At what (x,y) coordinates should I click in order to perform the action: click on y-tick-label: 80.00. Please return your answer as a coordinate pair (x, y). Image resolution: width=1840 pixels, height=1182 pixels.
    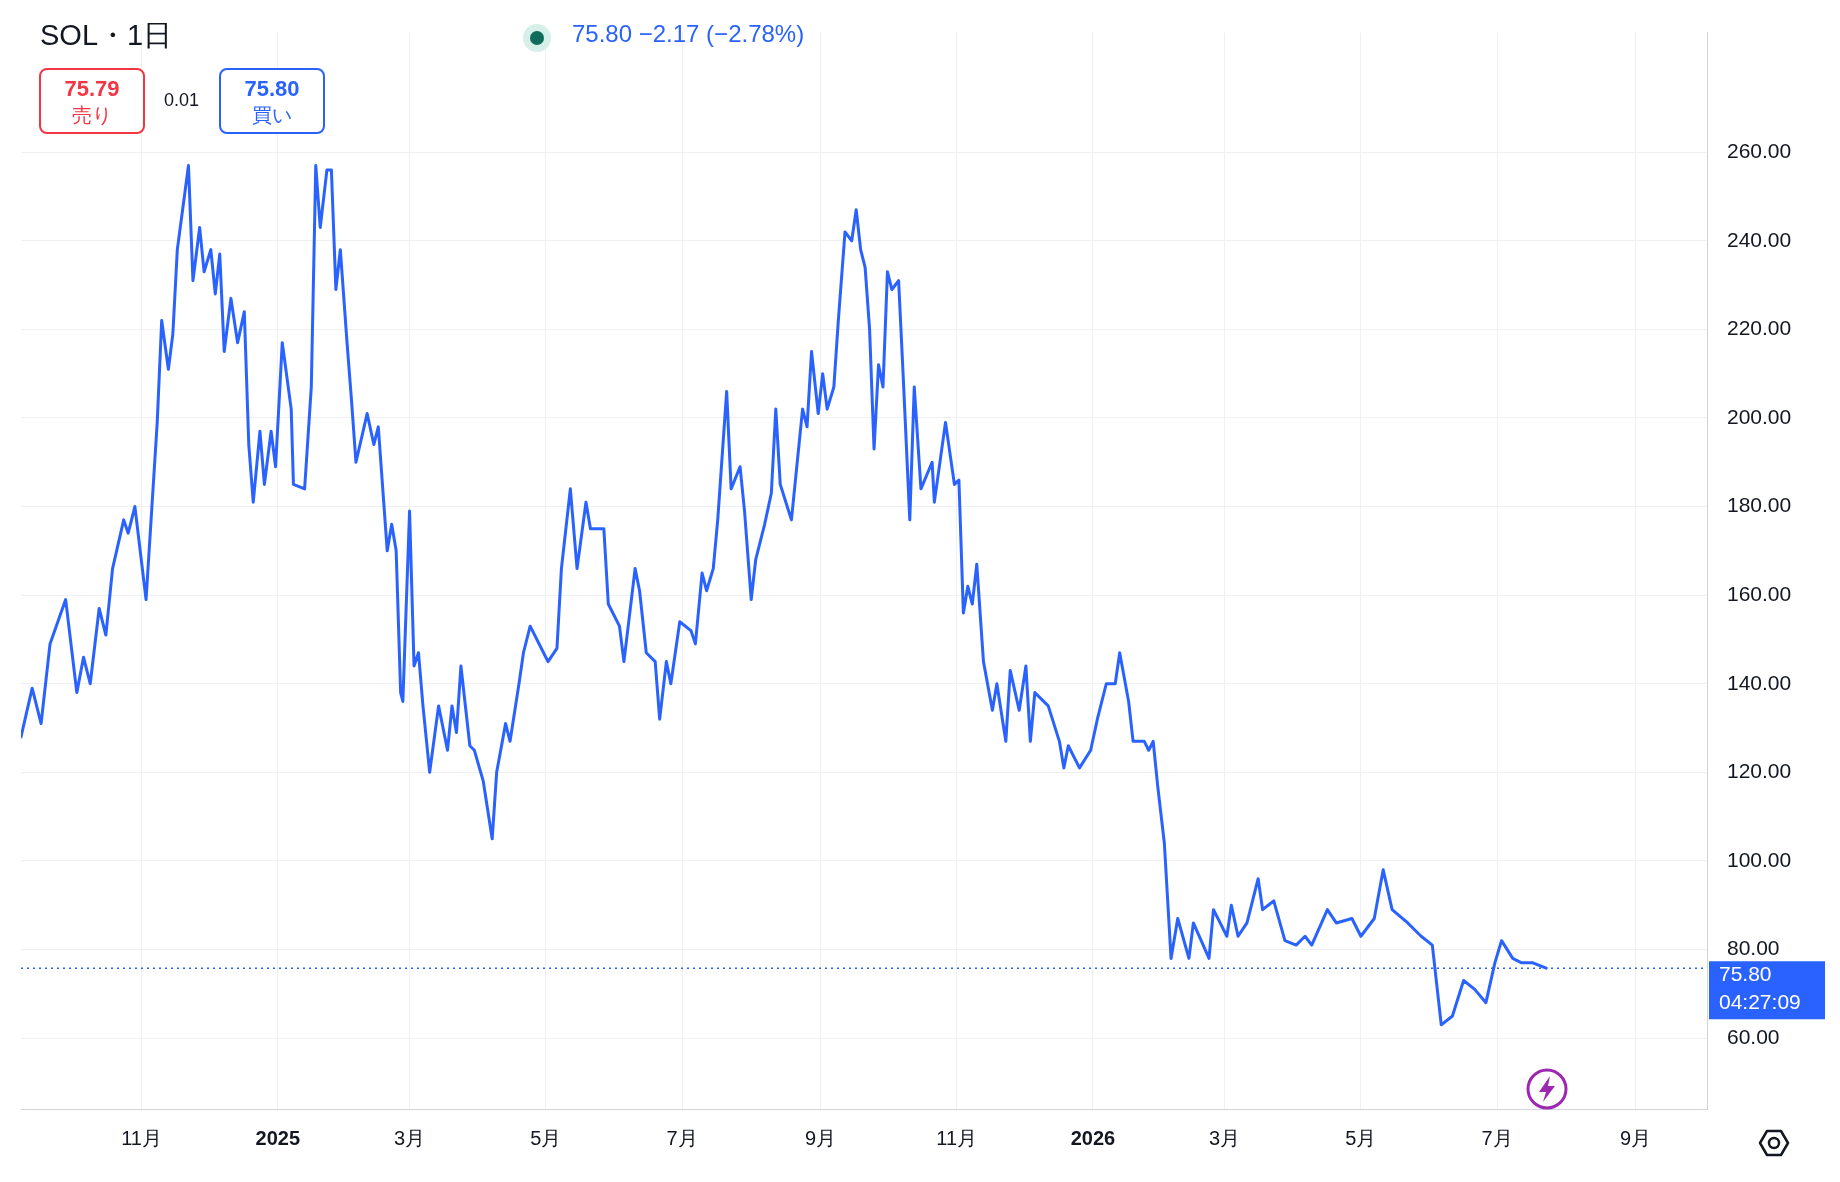
    Looking at the image, I should click on (1753, 948).